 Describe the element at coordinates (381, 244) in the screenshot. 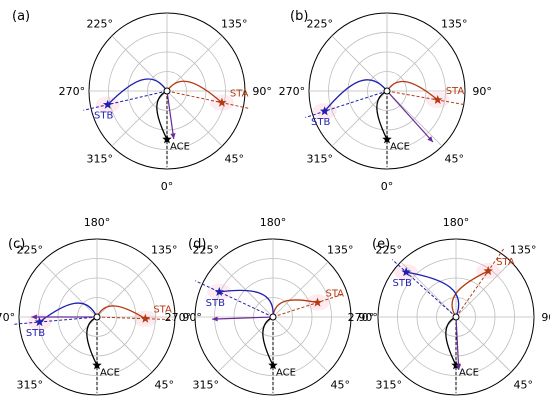

I see `panel-label: (e)` at that location.